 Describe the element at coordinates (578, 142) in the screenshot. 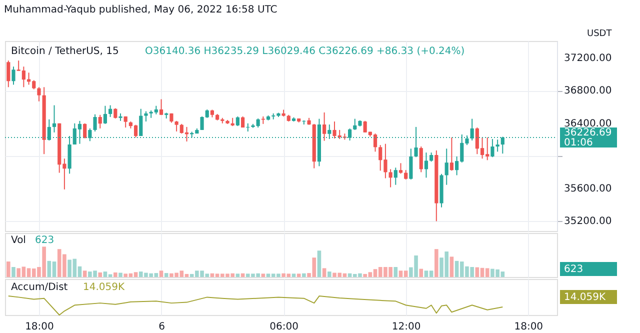

I see `text: 01:06` at that location.